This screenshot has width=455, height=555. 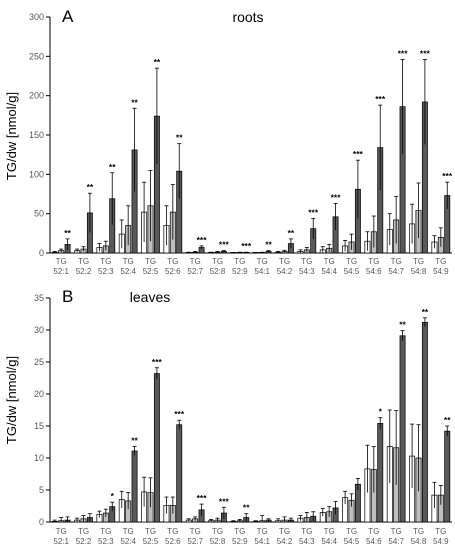 I want to click on p0-category-label-7-line2: 52:8, so click(x=218, y=271).